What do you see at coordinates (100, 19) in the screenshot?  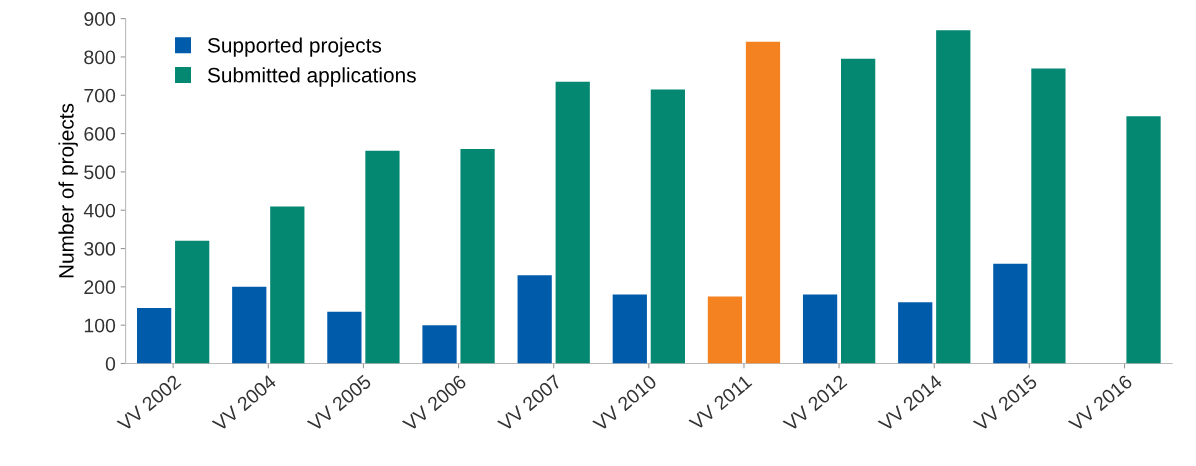 I see `y-tick-label: 900` at bounding box center [100, 19].